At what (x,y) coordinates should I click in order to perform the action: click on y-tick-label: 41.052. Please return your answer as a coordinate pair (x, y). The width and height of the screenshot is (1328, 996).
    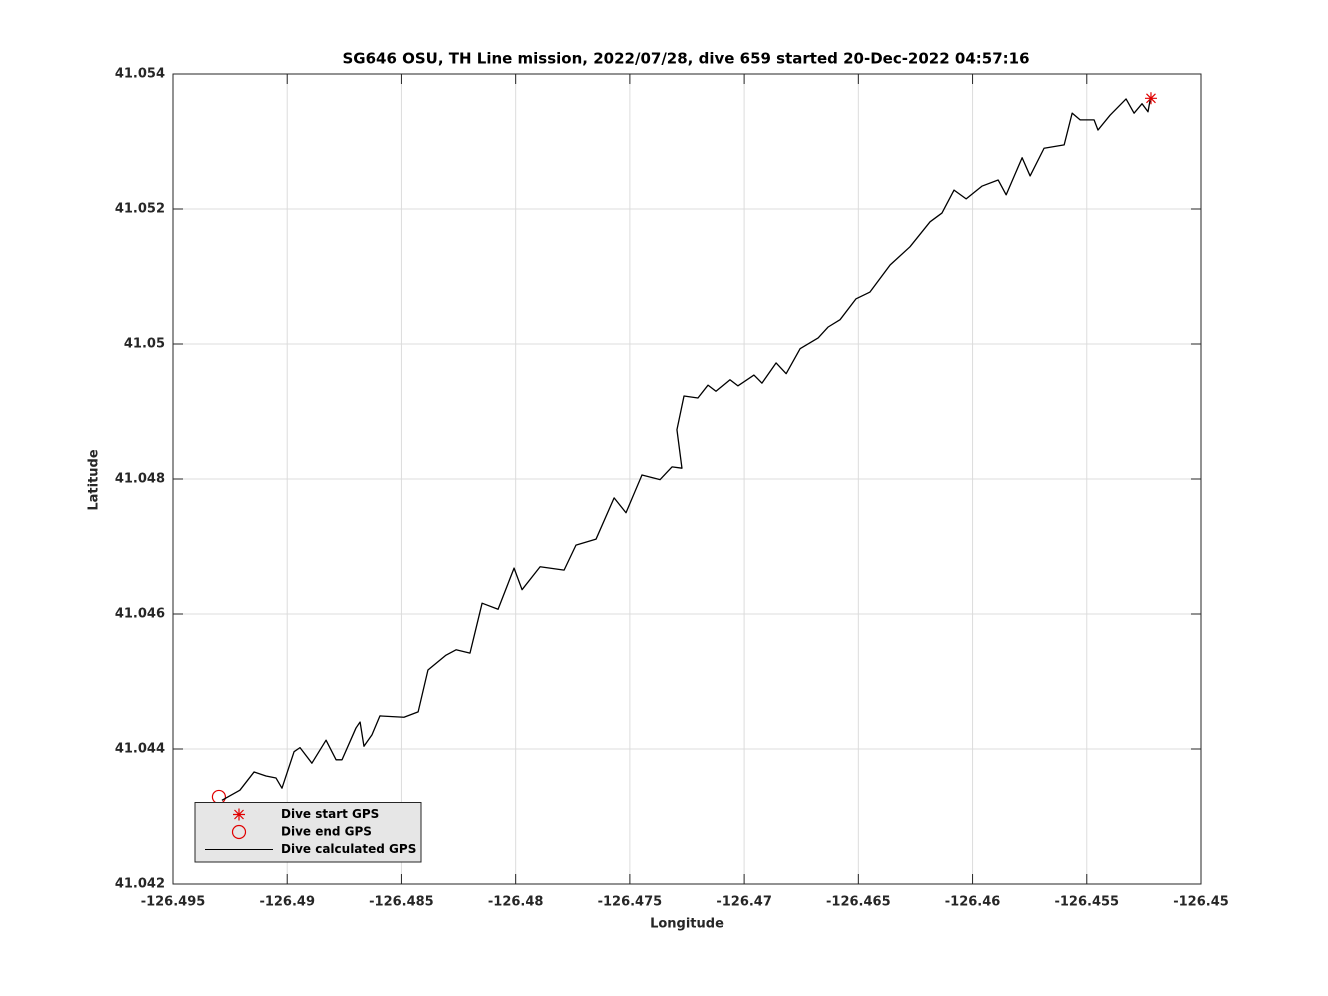
    Looking at the image, I should click on (140, 209).